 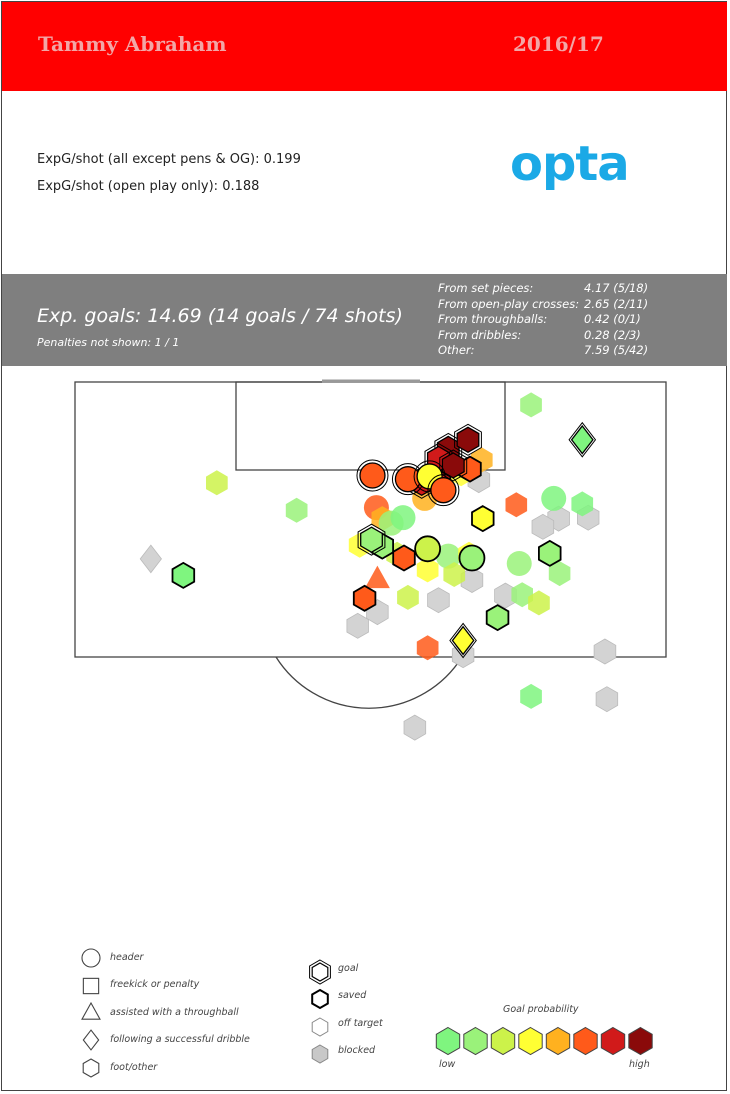 I want to click on breakdown-label: From open-play crosses:, so click(x=509, y=303).